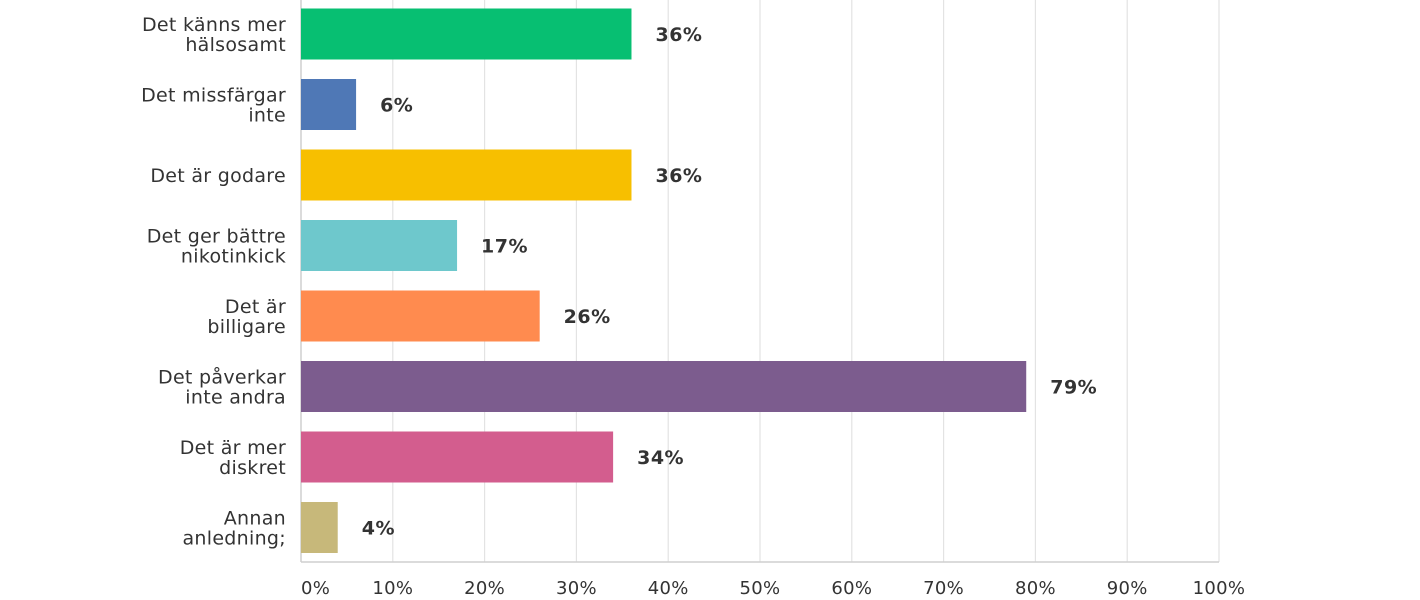  What do you see at coordinates (255, 519) in the screenshot?
I see `category-label-7-0: Annan` at bounding box center [255, 519].